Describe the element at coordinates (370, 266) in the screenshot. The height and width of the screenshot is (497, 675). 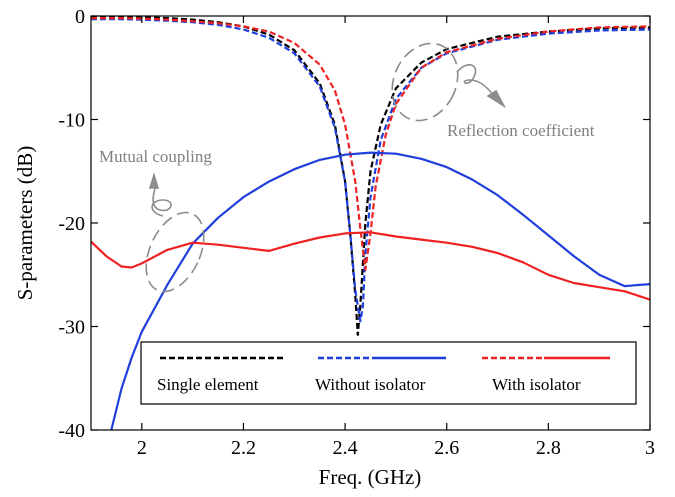
I see `series-line-with-s21` at that location.